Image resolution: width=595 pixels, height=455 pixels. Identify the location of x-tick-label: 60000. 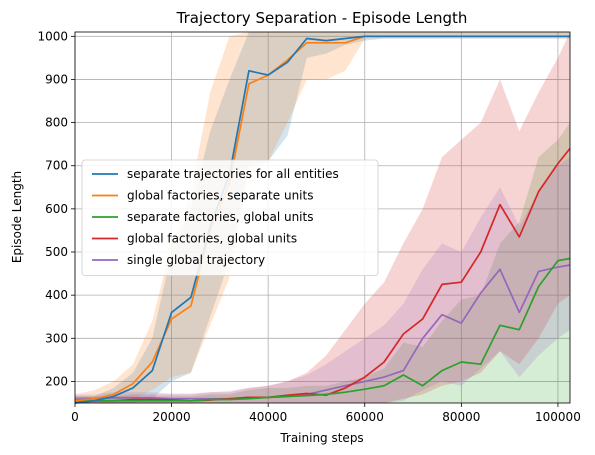
(365, 417).